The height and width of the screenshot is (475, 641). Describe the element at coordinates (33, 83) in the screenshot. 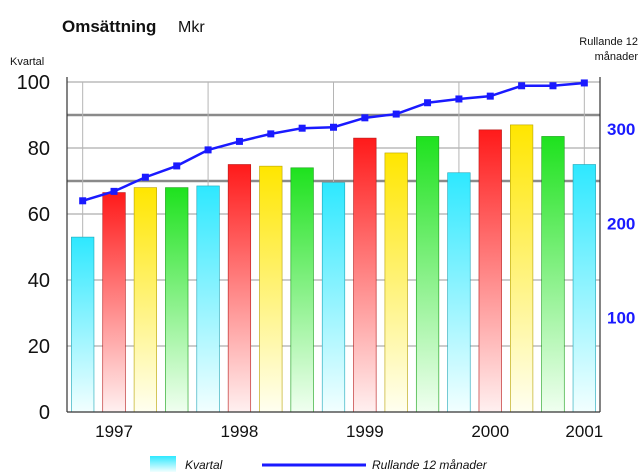

I see `y-tick-label: 100` at that location.